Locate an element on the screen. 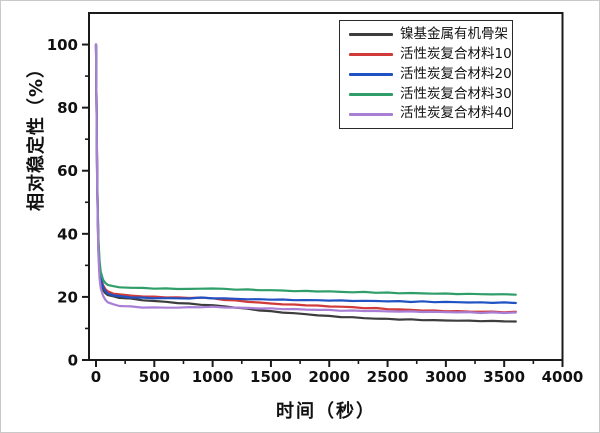 This screenshot has width=600, height=433. legend-entry: 活性炭复合材料20 is located at coordinates (430, 74).